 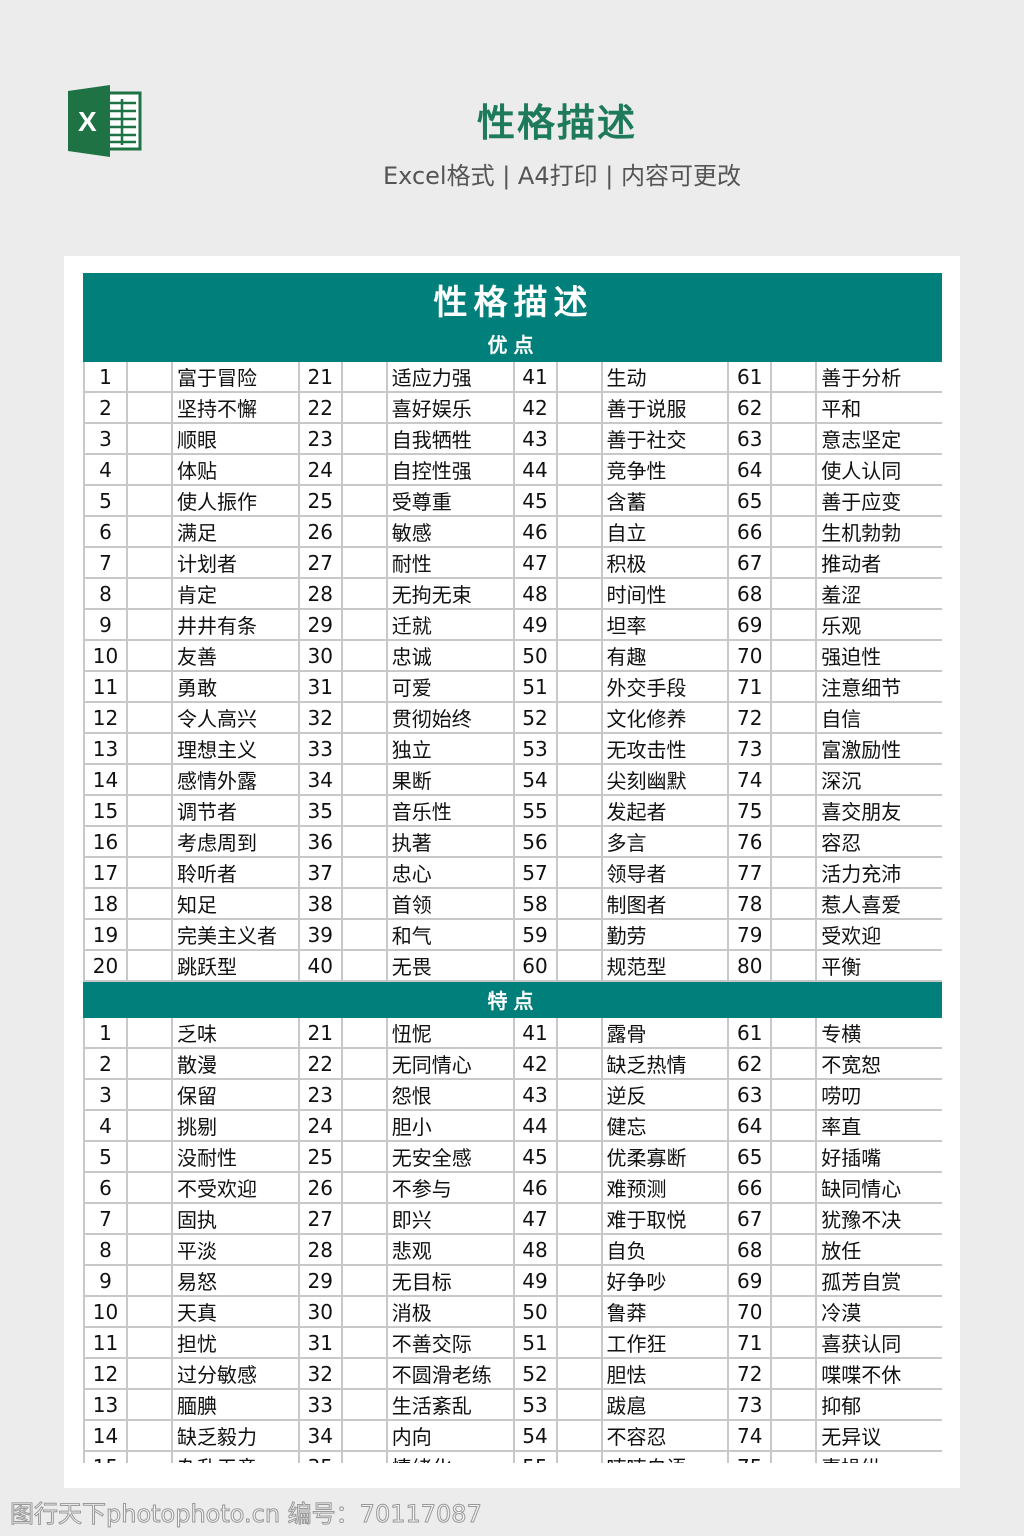 I want to click on item-number: 70, so click(x=750, y=1311).